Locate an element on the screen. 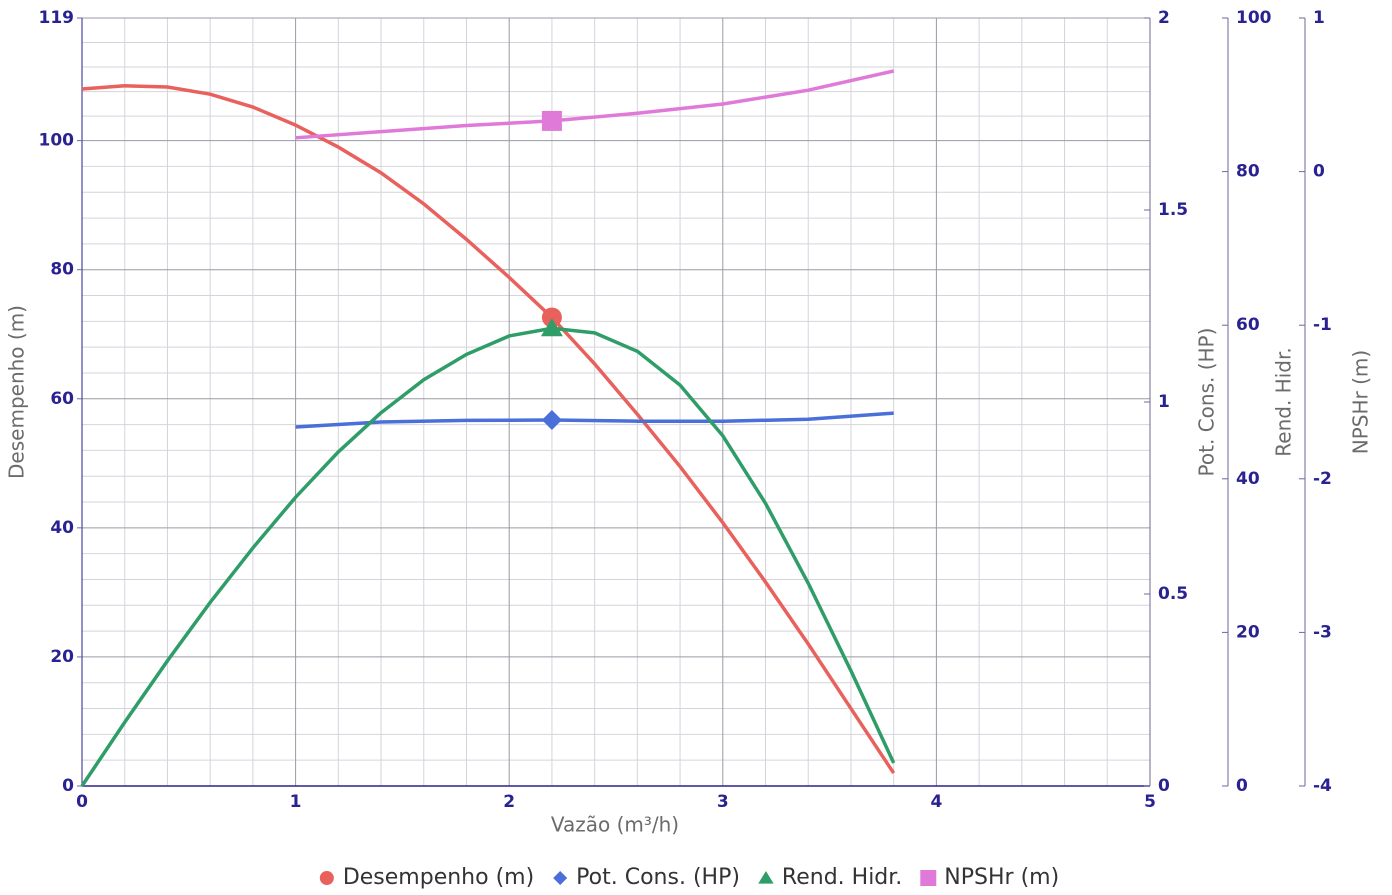 The width and height of the screenshot is (1392, 895). x-tick-label: 4 is located at coordinates (936, 802).